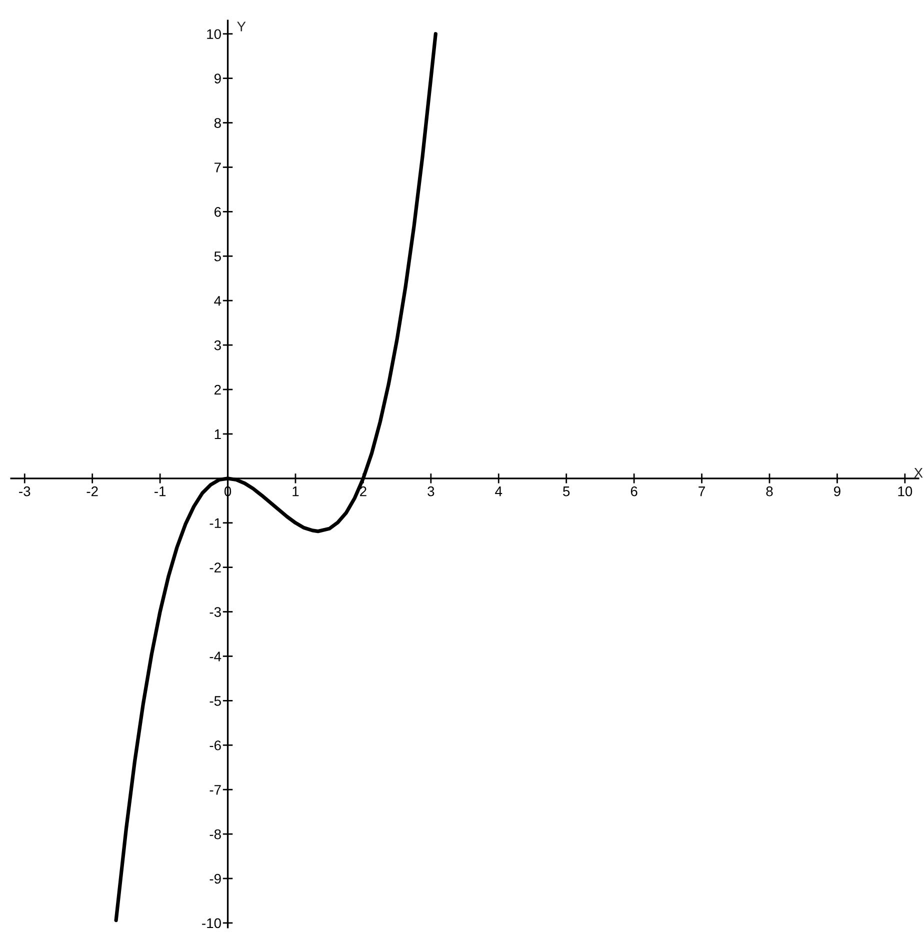 The width and height of the screenshot is (924, 933). Describe the element at coordinates (905, 491) in the screenshot. I see `x-tick-label: 10` at that location.